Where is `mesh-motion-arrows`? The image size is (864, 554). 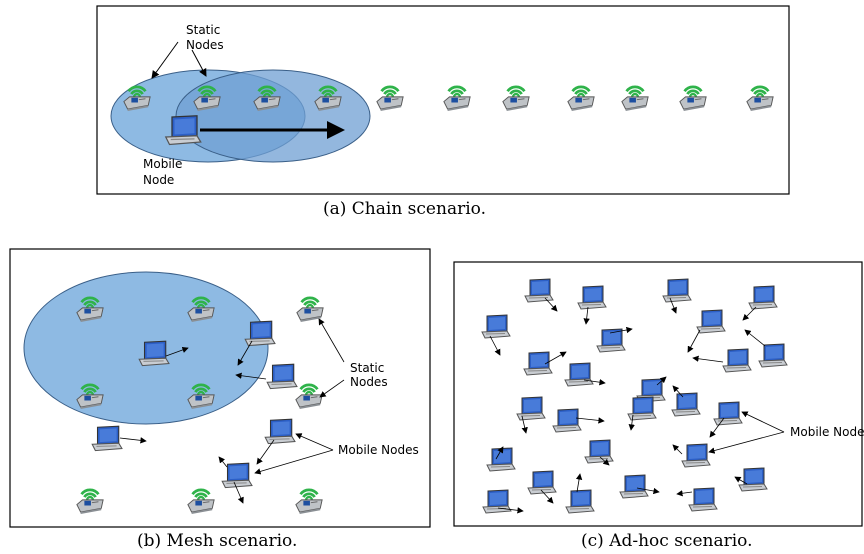 mesh-motion-arrows is located at coordinates (197, 422).